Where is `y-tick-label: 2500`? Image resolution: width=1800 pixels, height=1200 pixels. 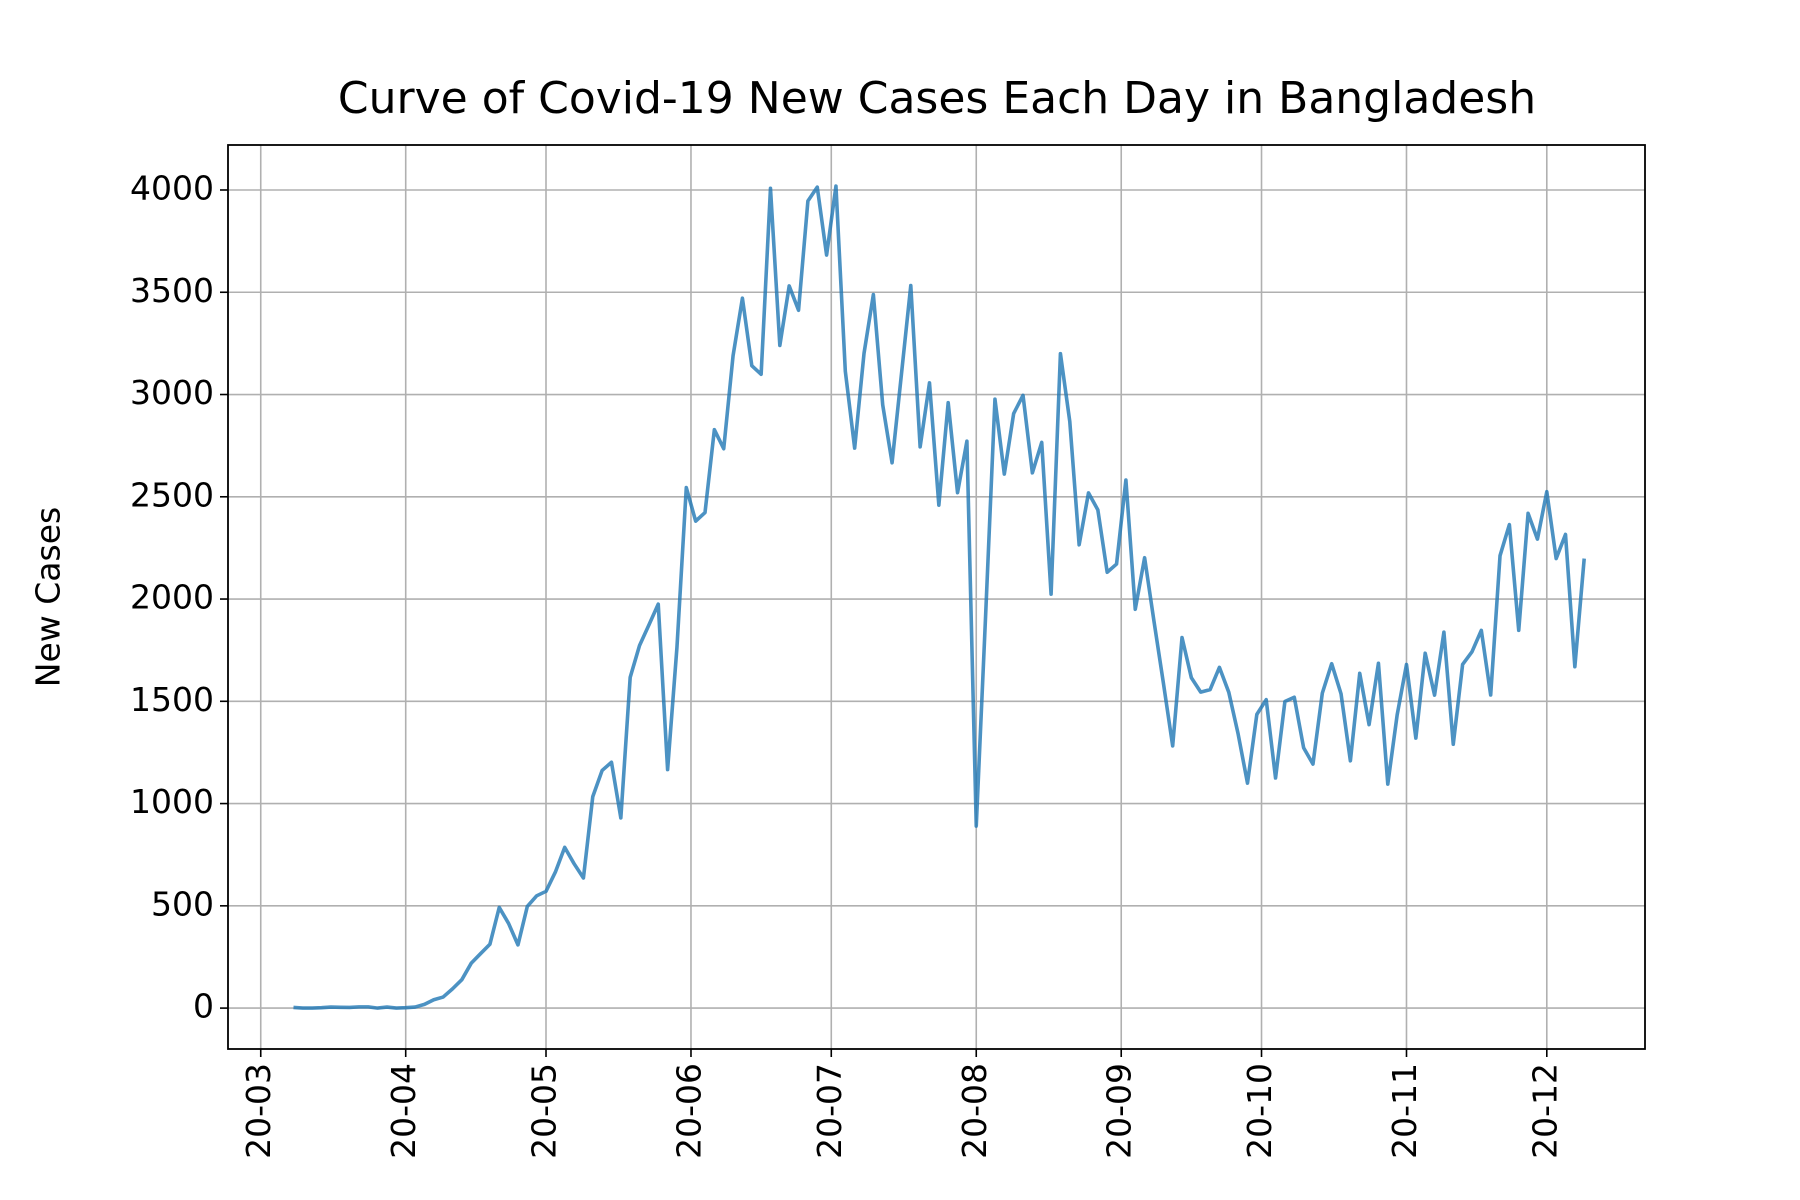
y-tick-label: 2500 is located at coordinates (172, 494).